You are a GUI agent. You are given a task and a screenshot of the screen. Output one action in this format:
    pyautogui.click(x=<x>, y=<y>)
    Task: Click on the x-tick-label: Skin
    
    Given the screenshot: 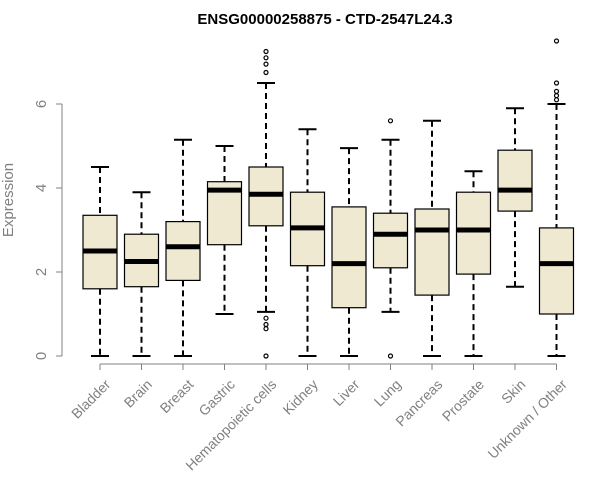 What is the action you would take?
    pyautogui.click(x=513, y=391)
    